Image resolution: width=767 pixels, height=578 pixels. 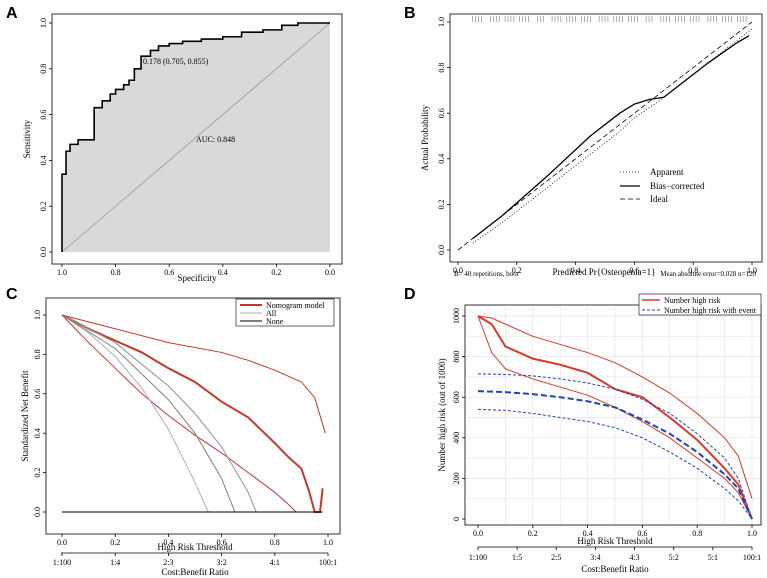 I want to click on impact-line-with-event-upper, so click(x=615, y=446).